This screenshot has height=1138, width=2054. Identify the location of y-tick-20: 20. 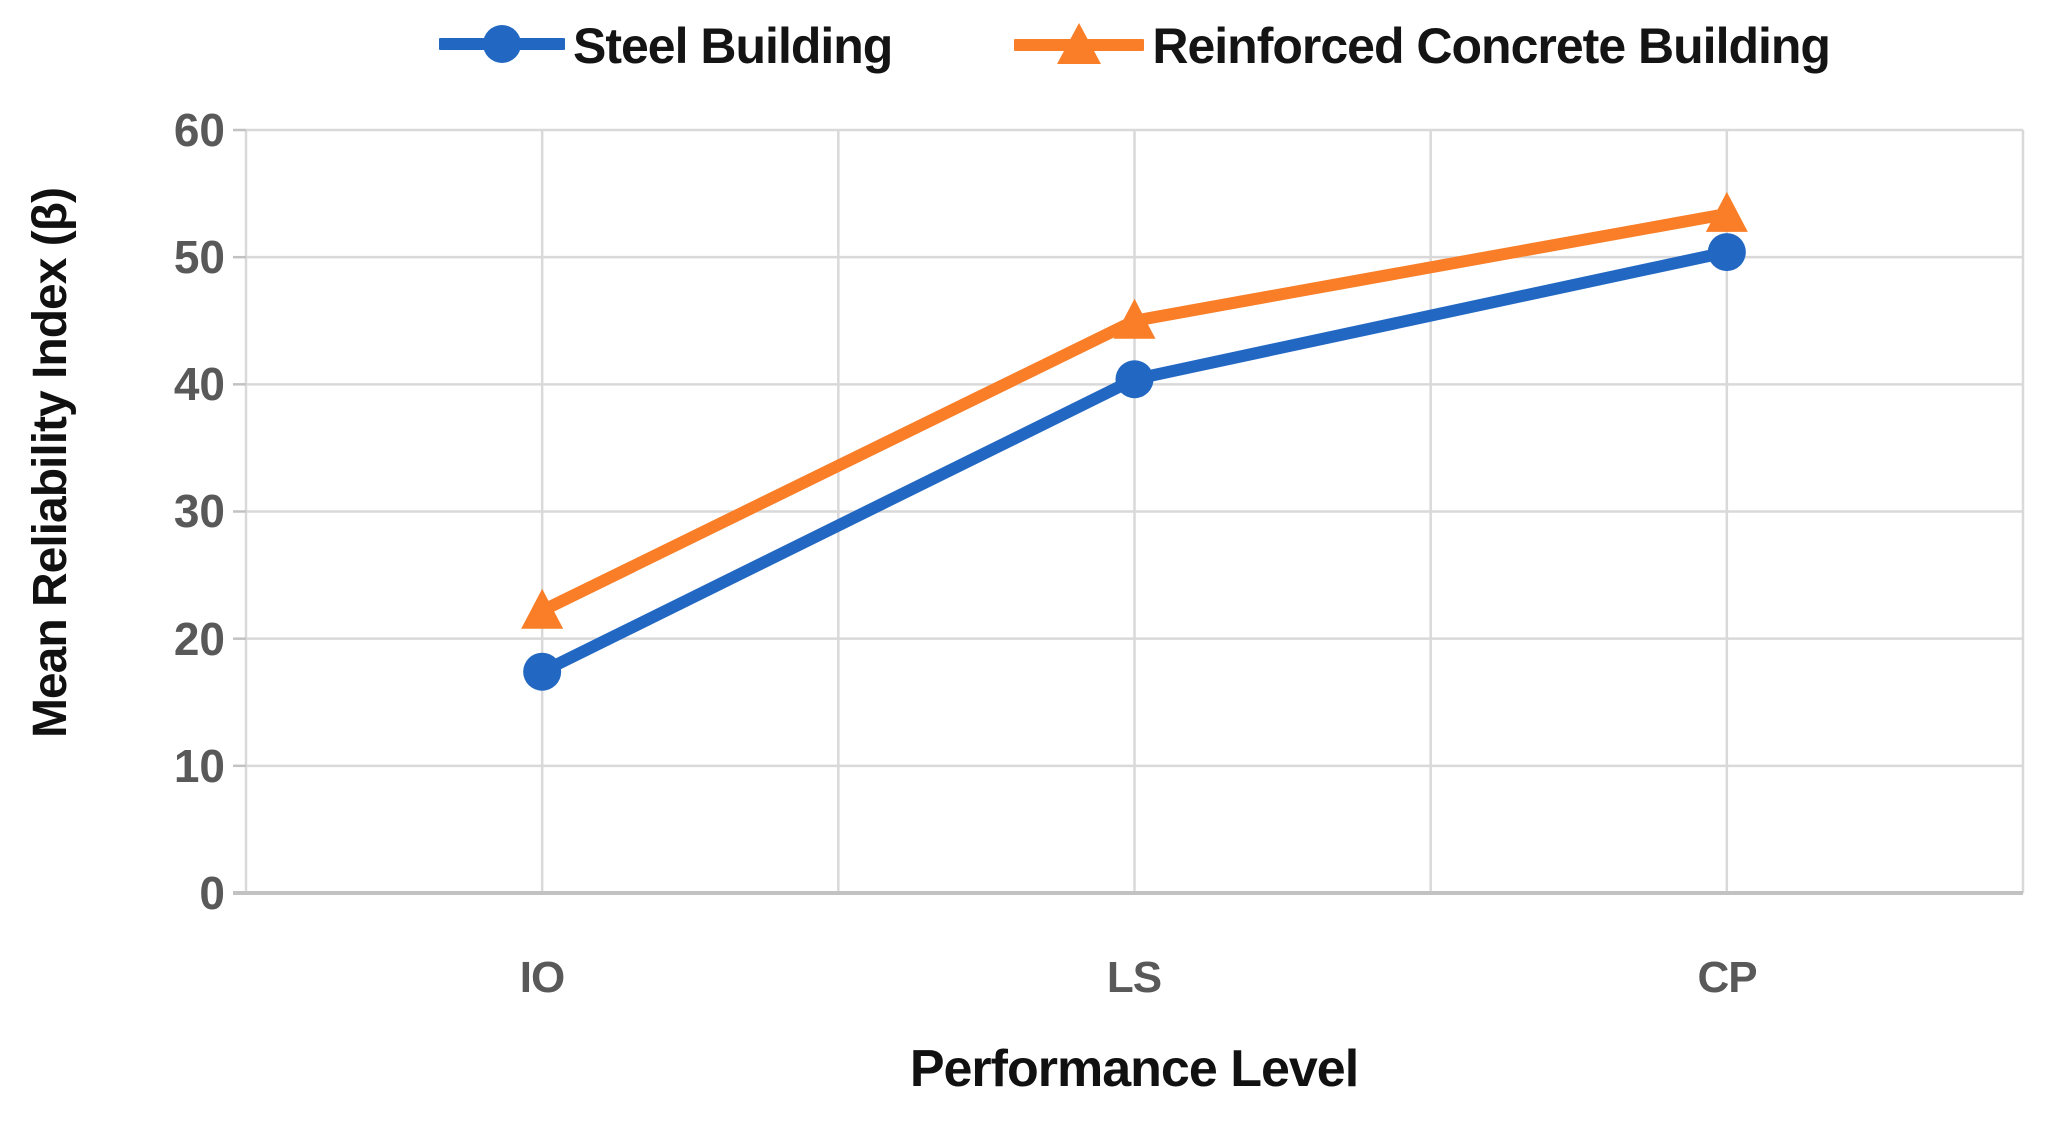
(199, 639).